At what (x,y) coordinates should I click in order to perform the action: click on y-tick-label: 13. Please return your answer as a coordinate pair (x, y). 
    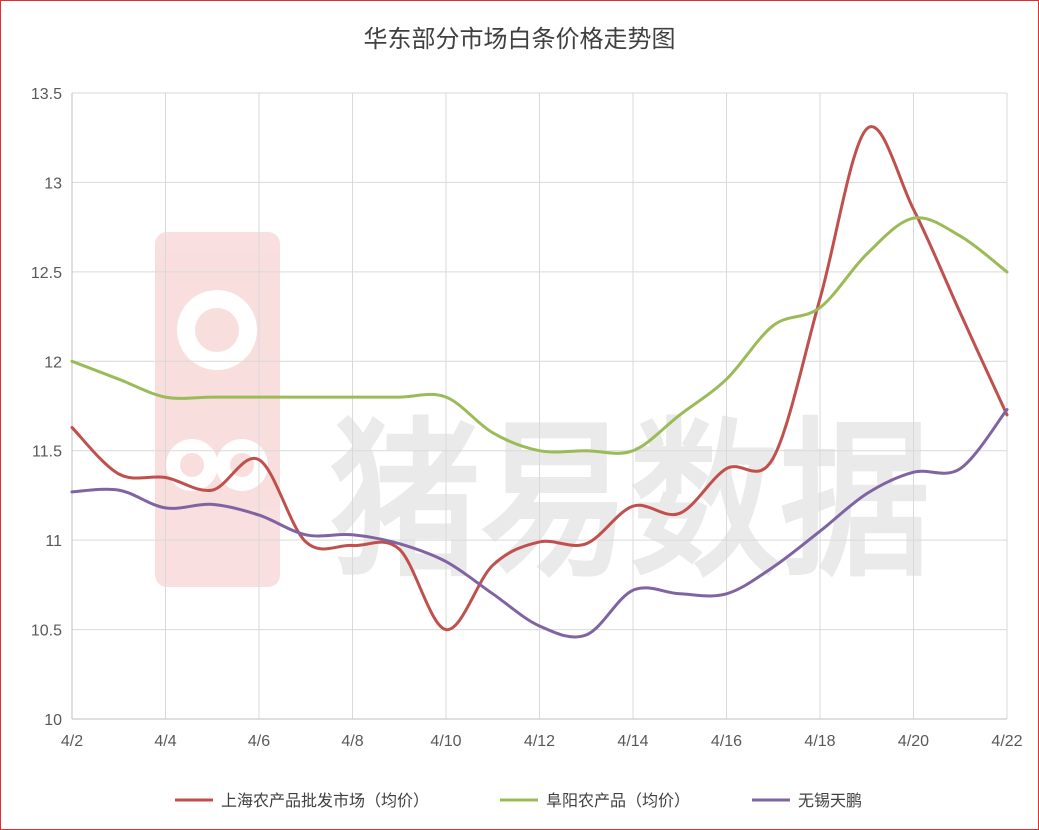
    Looking at the image, I should click on (53, 183).